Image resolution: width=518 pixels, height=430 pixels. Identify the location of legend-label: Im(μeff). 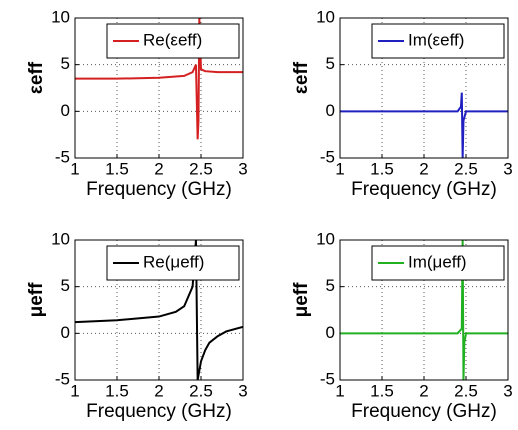
(437, 261).